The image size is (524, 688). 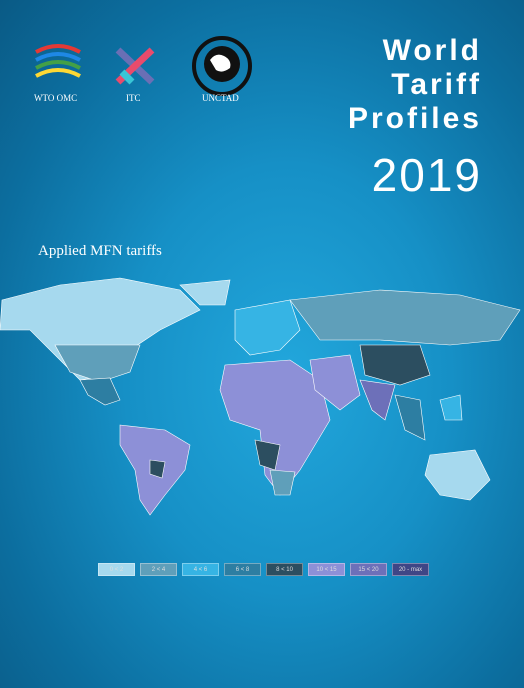 I want to click on legend-item: 2 < 4, so click(x=158, y=569).